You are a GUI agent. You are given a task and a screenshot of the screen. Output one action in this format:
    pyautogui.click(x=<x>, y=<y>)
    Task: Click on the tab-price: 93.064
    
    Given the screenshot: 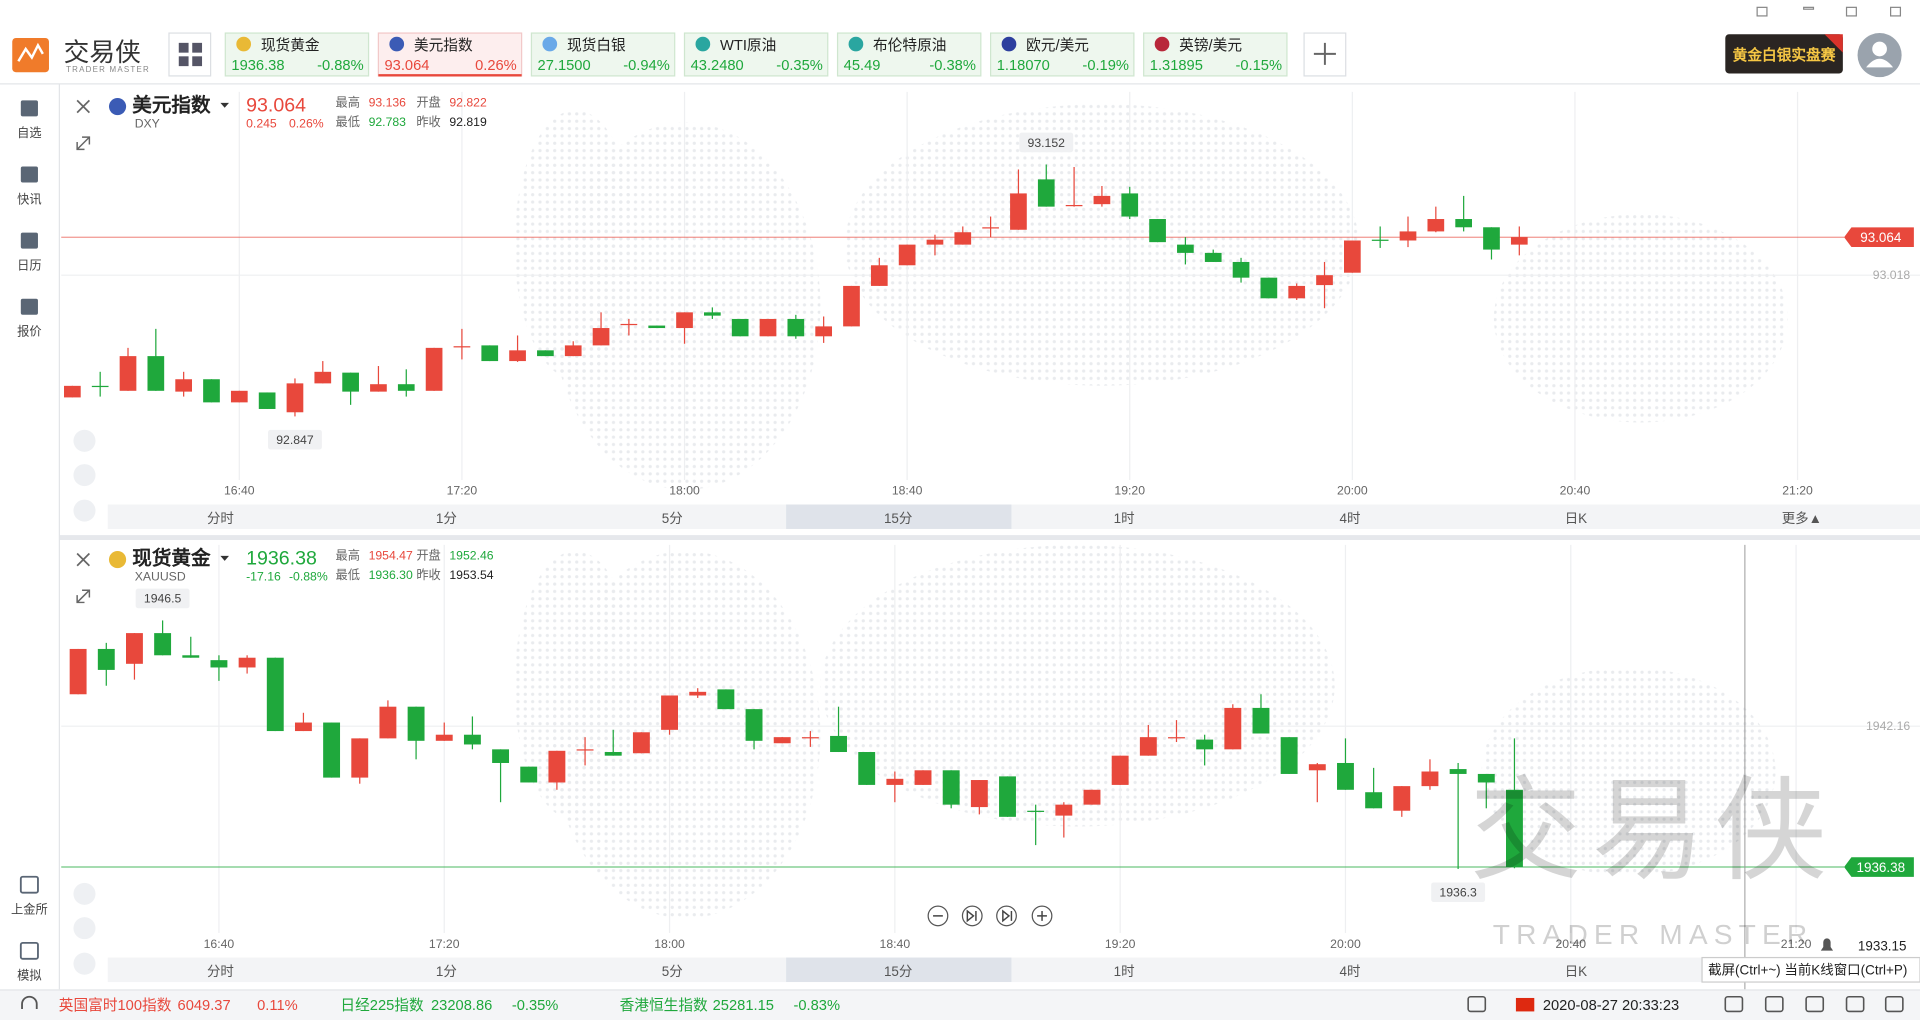 What is the action you would take?
    pyautogui.click(x=406, y=66)
    